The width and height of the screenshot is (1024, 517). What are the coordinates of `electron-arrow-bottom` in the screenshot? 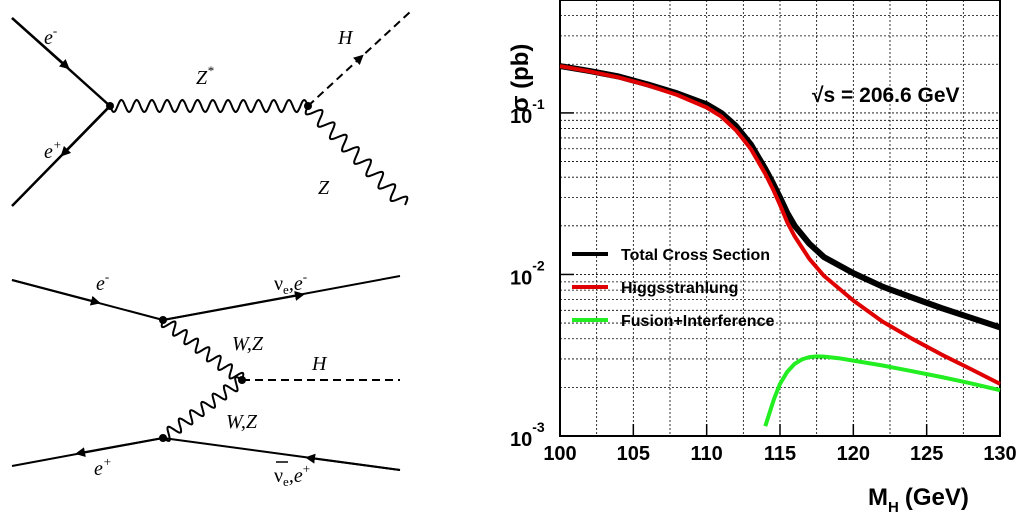 It's located at (56, 292).